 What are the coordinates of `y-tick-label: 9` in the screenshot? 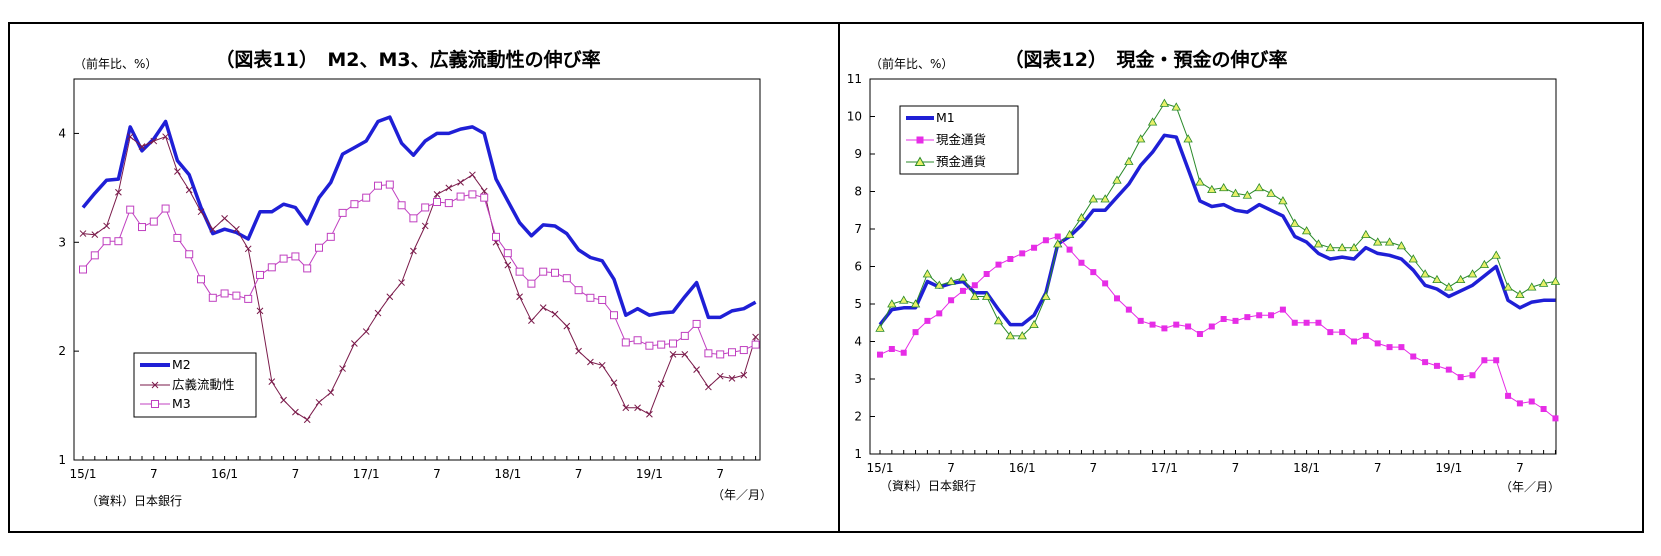 It's located at (858, 154).